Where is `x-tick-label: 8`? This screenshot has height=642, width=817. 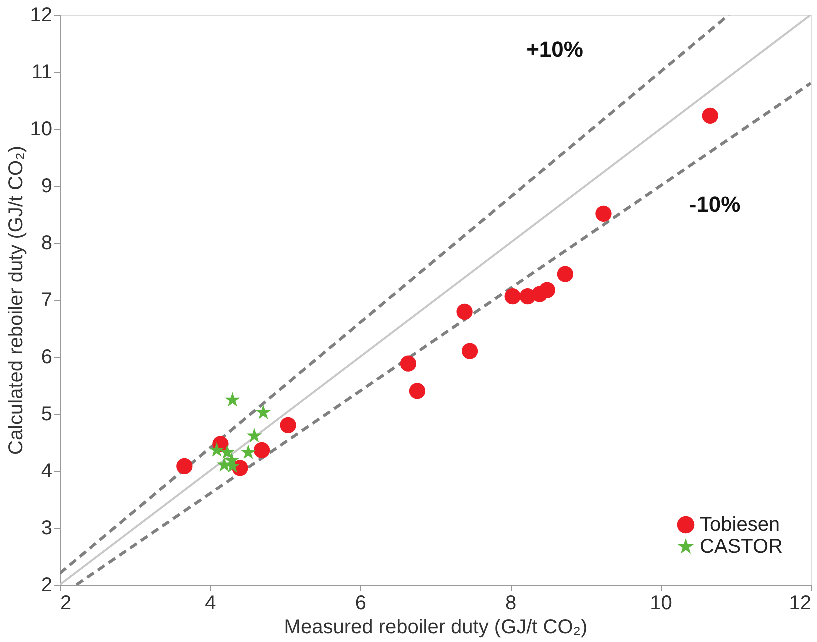 x-tick-label: 8 is located at coordinates (511, 603).